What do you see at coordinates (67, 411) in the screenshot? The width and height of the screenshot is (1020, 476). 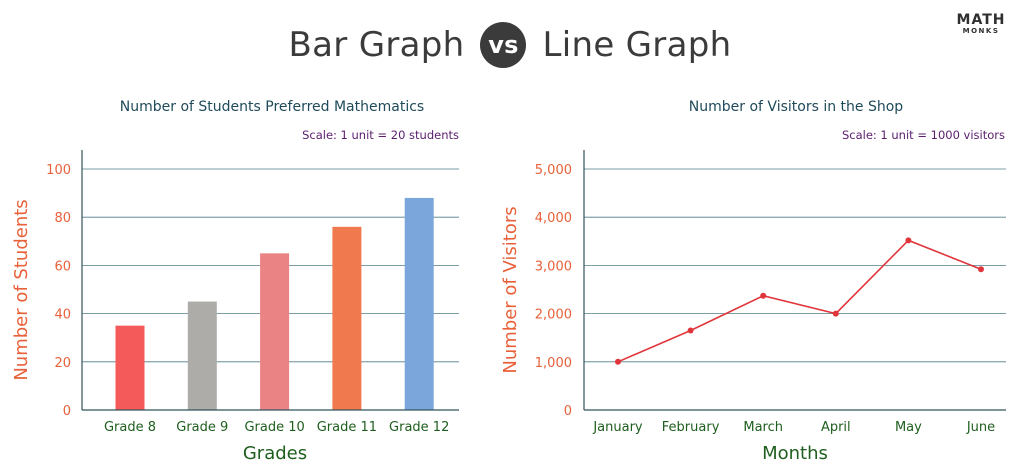 I see `bar-y-tick-label: 0` at bounding box center [67, 411].